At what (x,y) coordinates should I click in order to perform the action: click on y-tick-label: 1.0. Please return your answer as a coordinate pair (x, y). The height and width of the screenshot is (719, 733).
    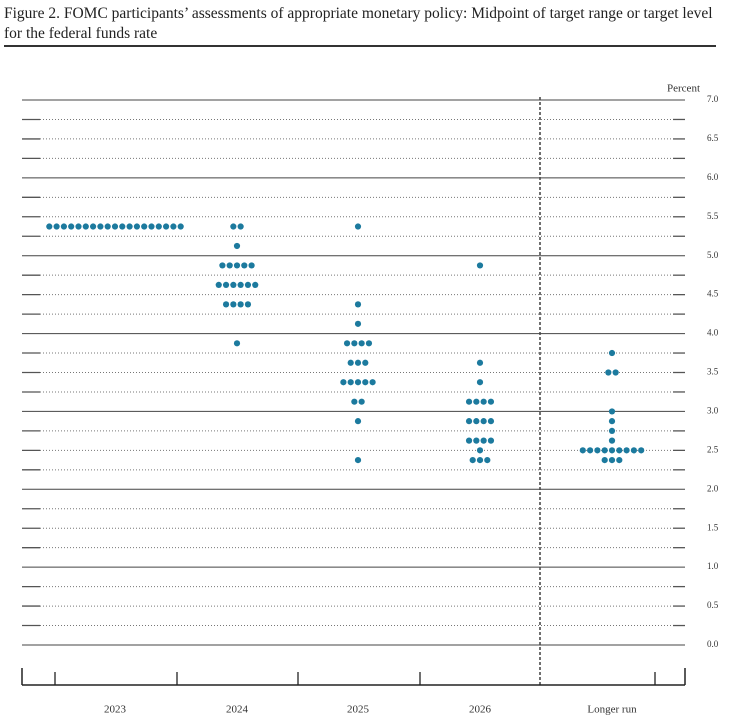
    Looking at the image, I should click on (713, 566).